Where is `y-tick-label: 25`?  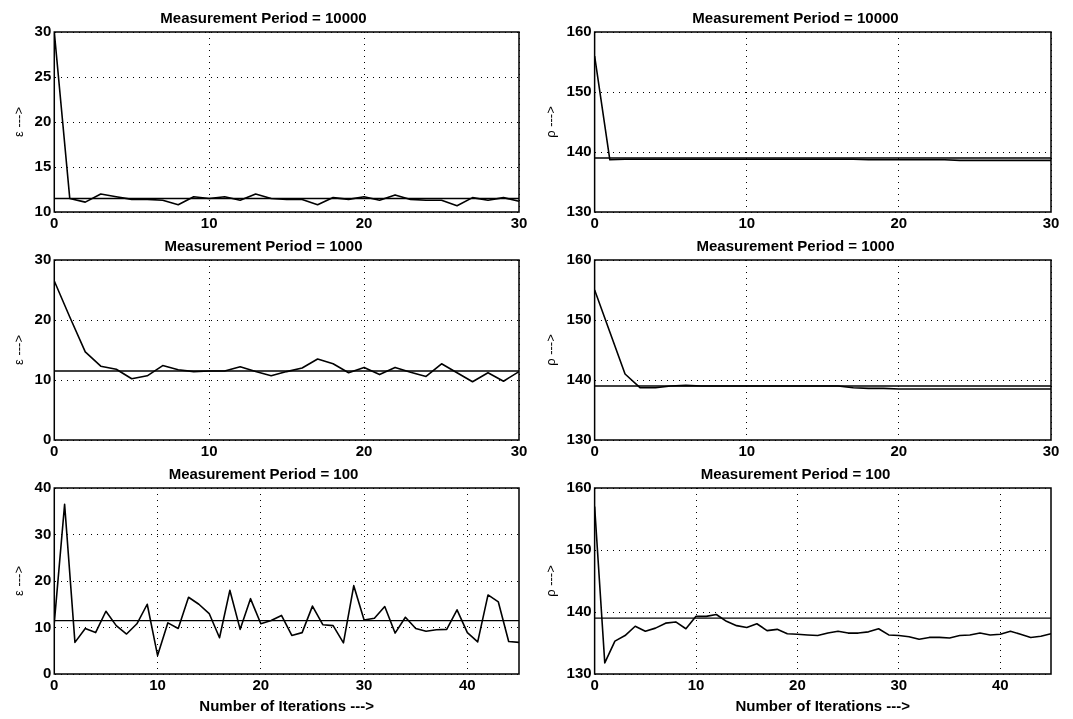
y-tick-label: 25 is located at coordinates (43, 76).